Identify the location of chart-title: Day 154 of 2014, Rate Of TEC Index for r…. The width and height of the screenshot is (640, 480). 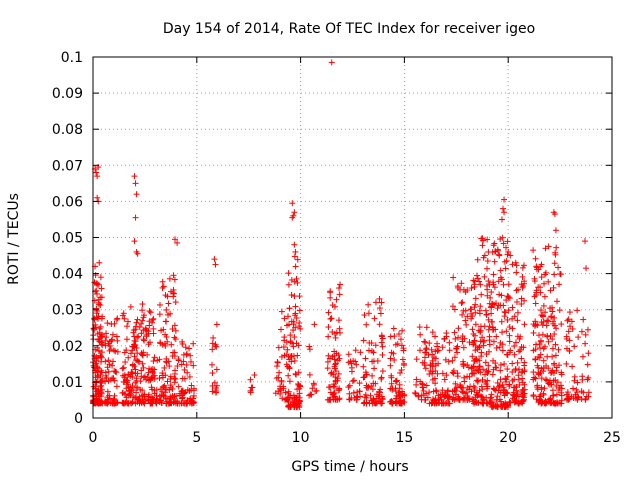
(349, 29).